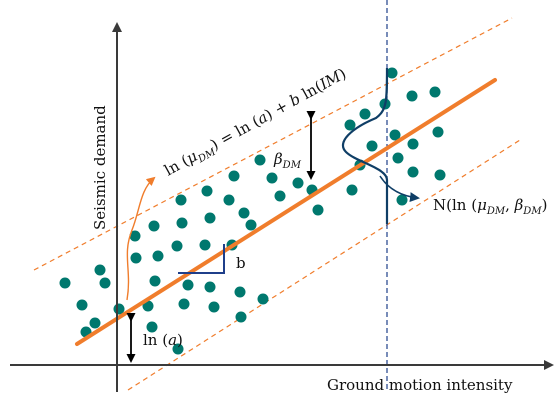 Image resolution: width=558 pixels, height=396 pixels. Describe the element at coordinates (255, 123) in the screenshot. I see `regression-equation: ln (μDM) = ln (a) + b ln(IM)` at that location.